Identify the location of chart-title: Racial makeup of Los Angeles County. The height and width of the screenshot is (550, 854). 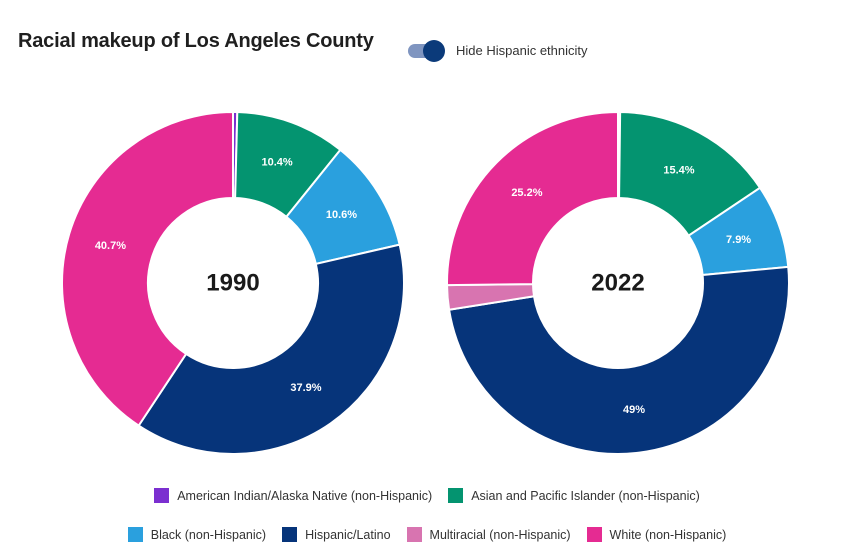
(196, 41).